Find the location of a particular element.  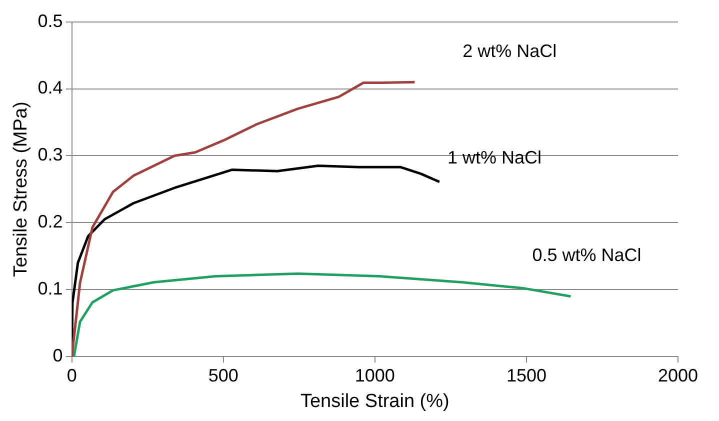

y-tick-label: 0.1 is located at coordinates (50, 288).